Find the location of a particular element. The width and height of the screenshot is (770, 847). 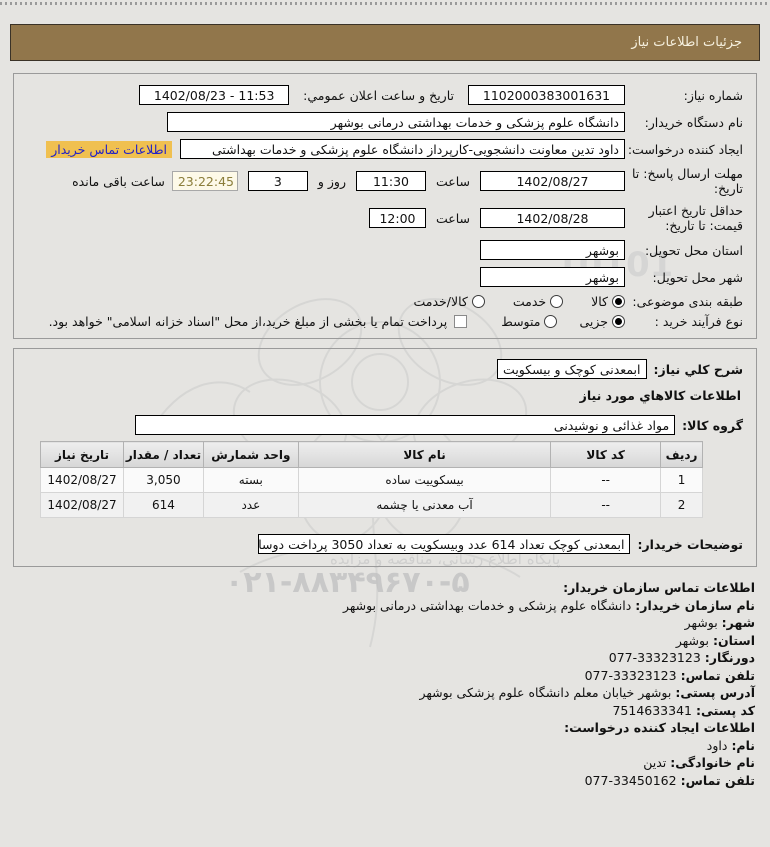

delivery-city-row: شهر محل تحویل: بوشهر is located at coordinates (383, 277).